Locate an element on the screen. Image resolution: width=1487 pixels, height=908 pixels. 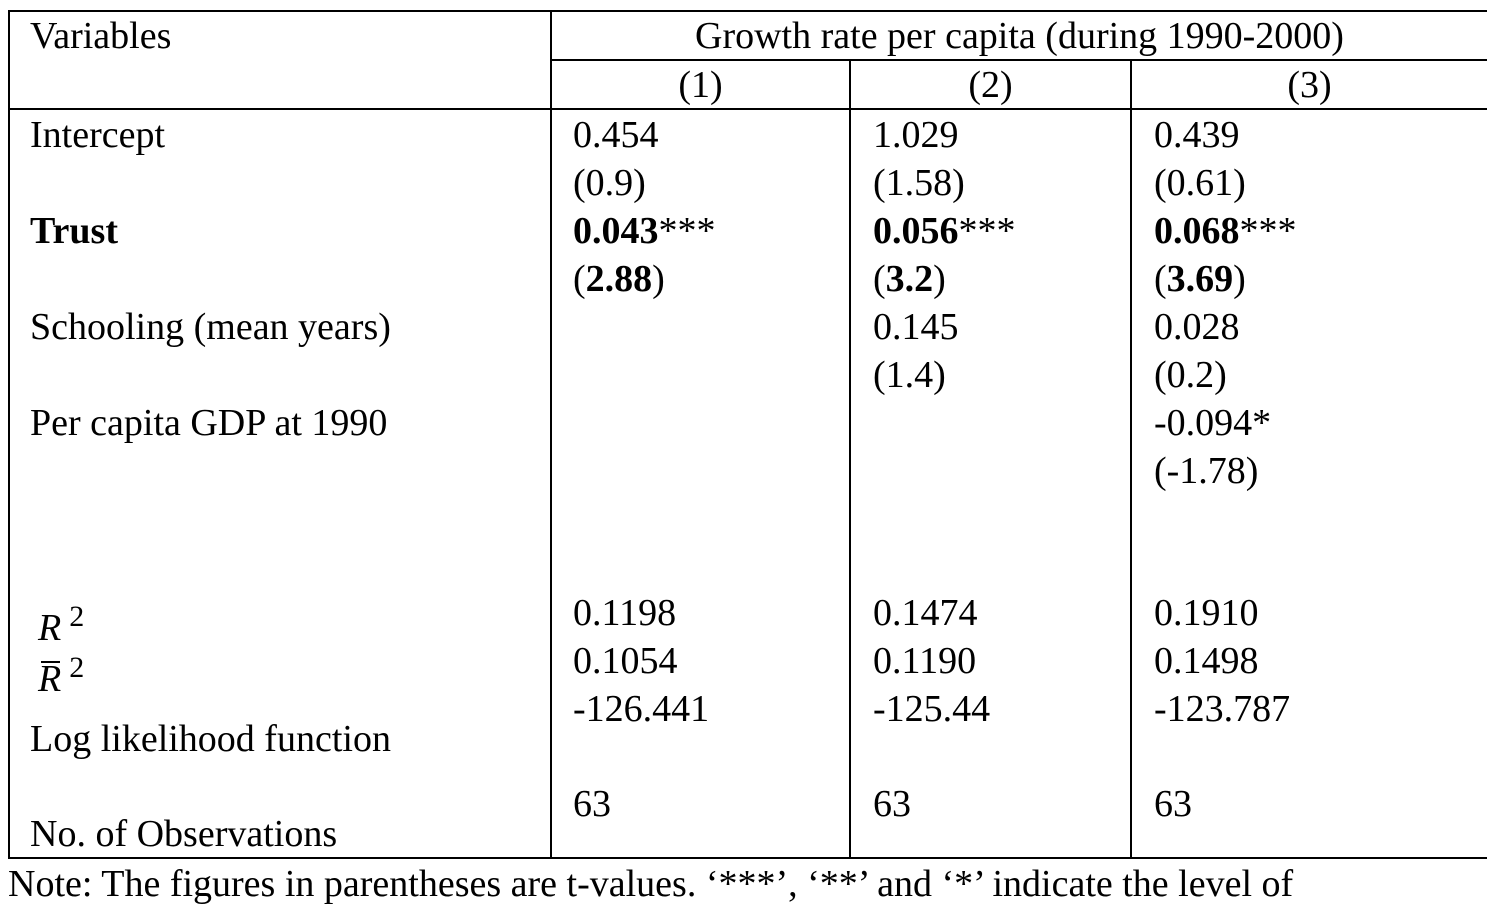
trust-coef-1: 0.043*** is located at coordinates (644, 231).